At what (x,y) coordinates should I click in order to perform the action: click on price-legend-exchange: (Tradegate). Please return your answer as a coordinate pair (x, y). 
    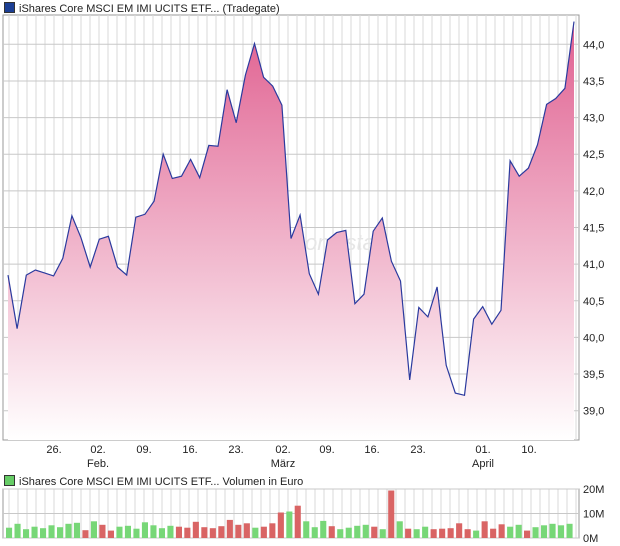
    Looking at the image, I should click on (251, 9).